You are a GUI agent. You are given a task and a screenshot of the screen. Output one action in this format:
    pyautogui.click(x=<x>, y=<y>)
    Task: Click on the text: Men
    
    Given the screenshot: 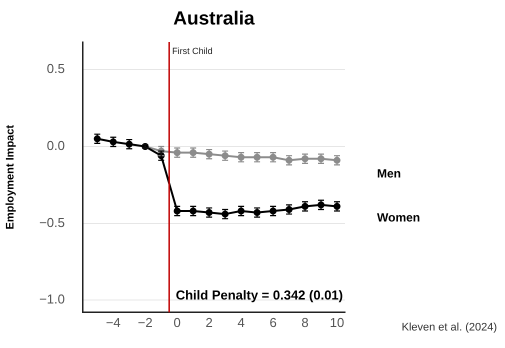 What is the action you would take?
    pyautogui.click(x=389, y=173)
    